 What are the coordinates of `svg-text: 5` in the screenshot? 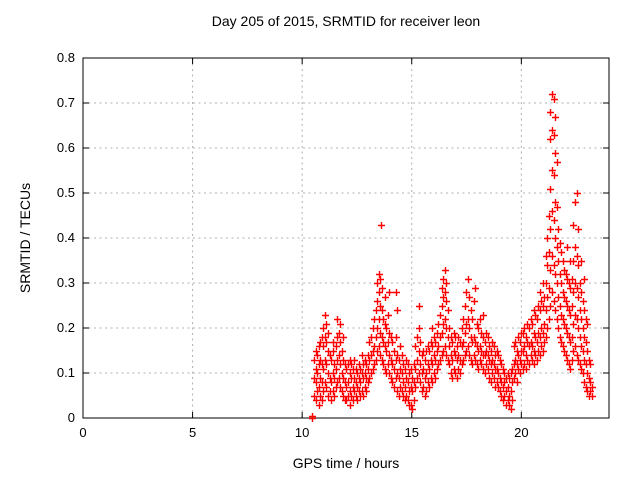 It's located at (192, 432).